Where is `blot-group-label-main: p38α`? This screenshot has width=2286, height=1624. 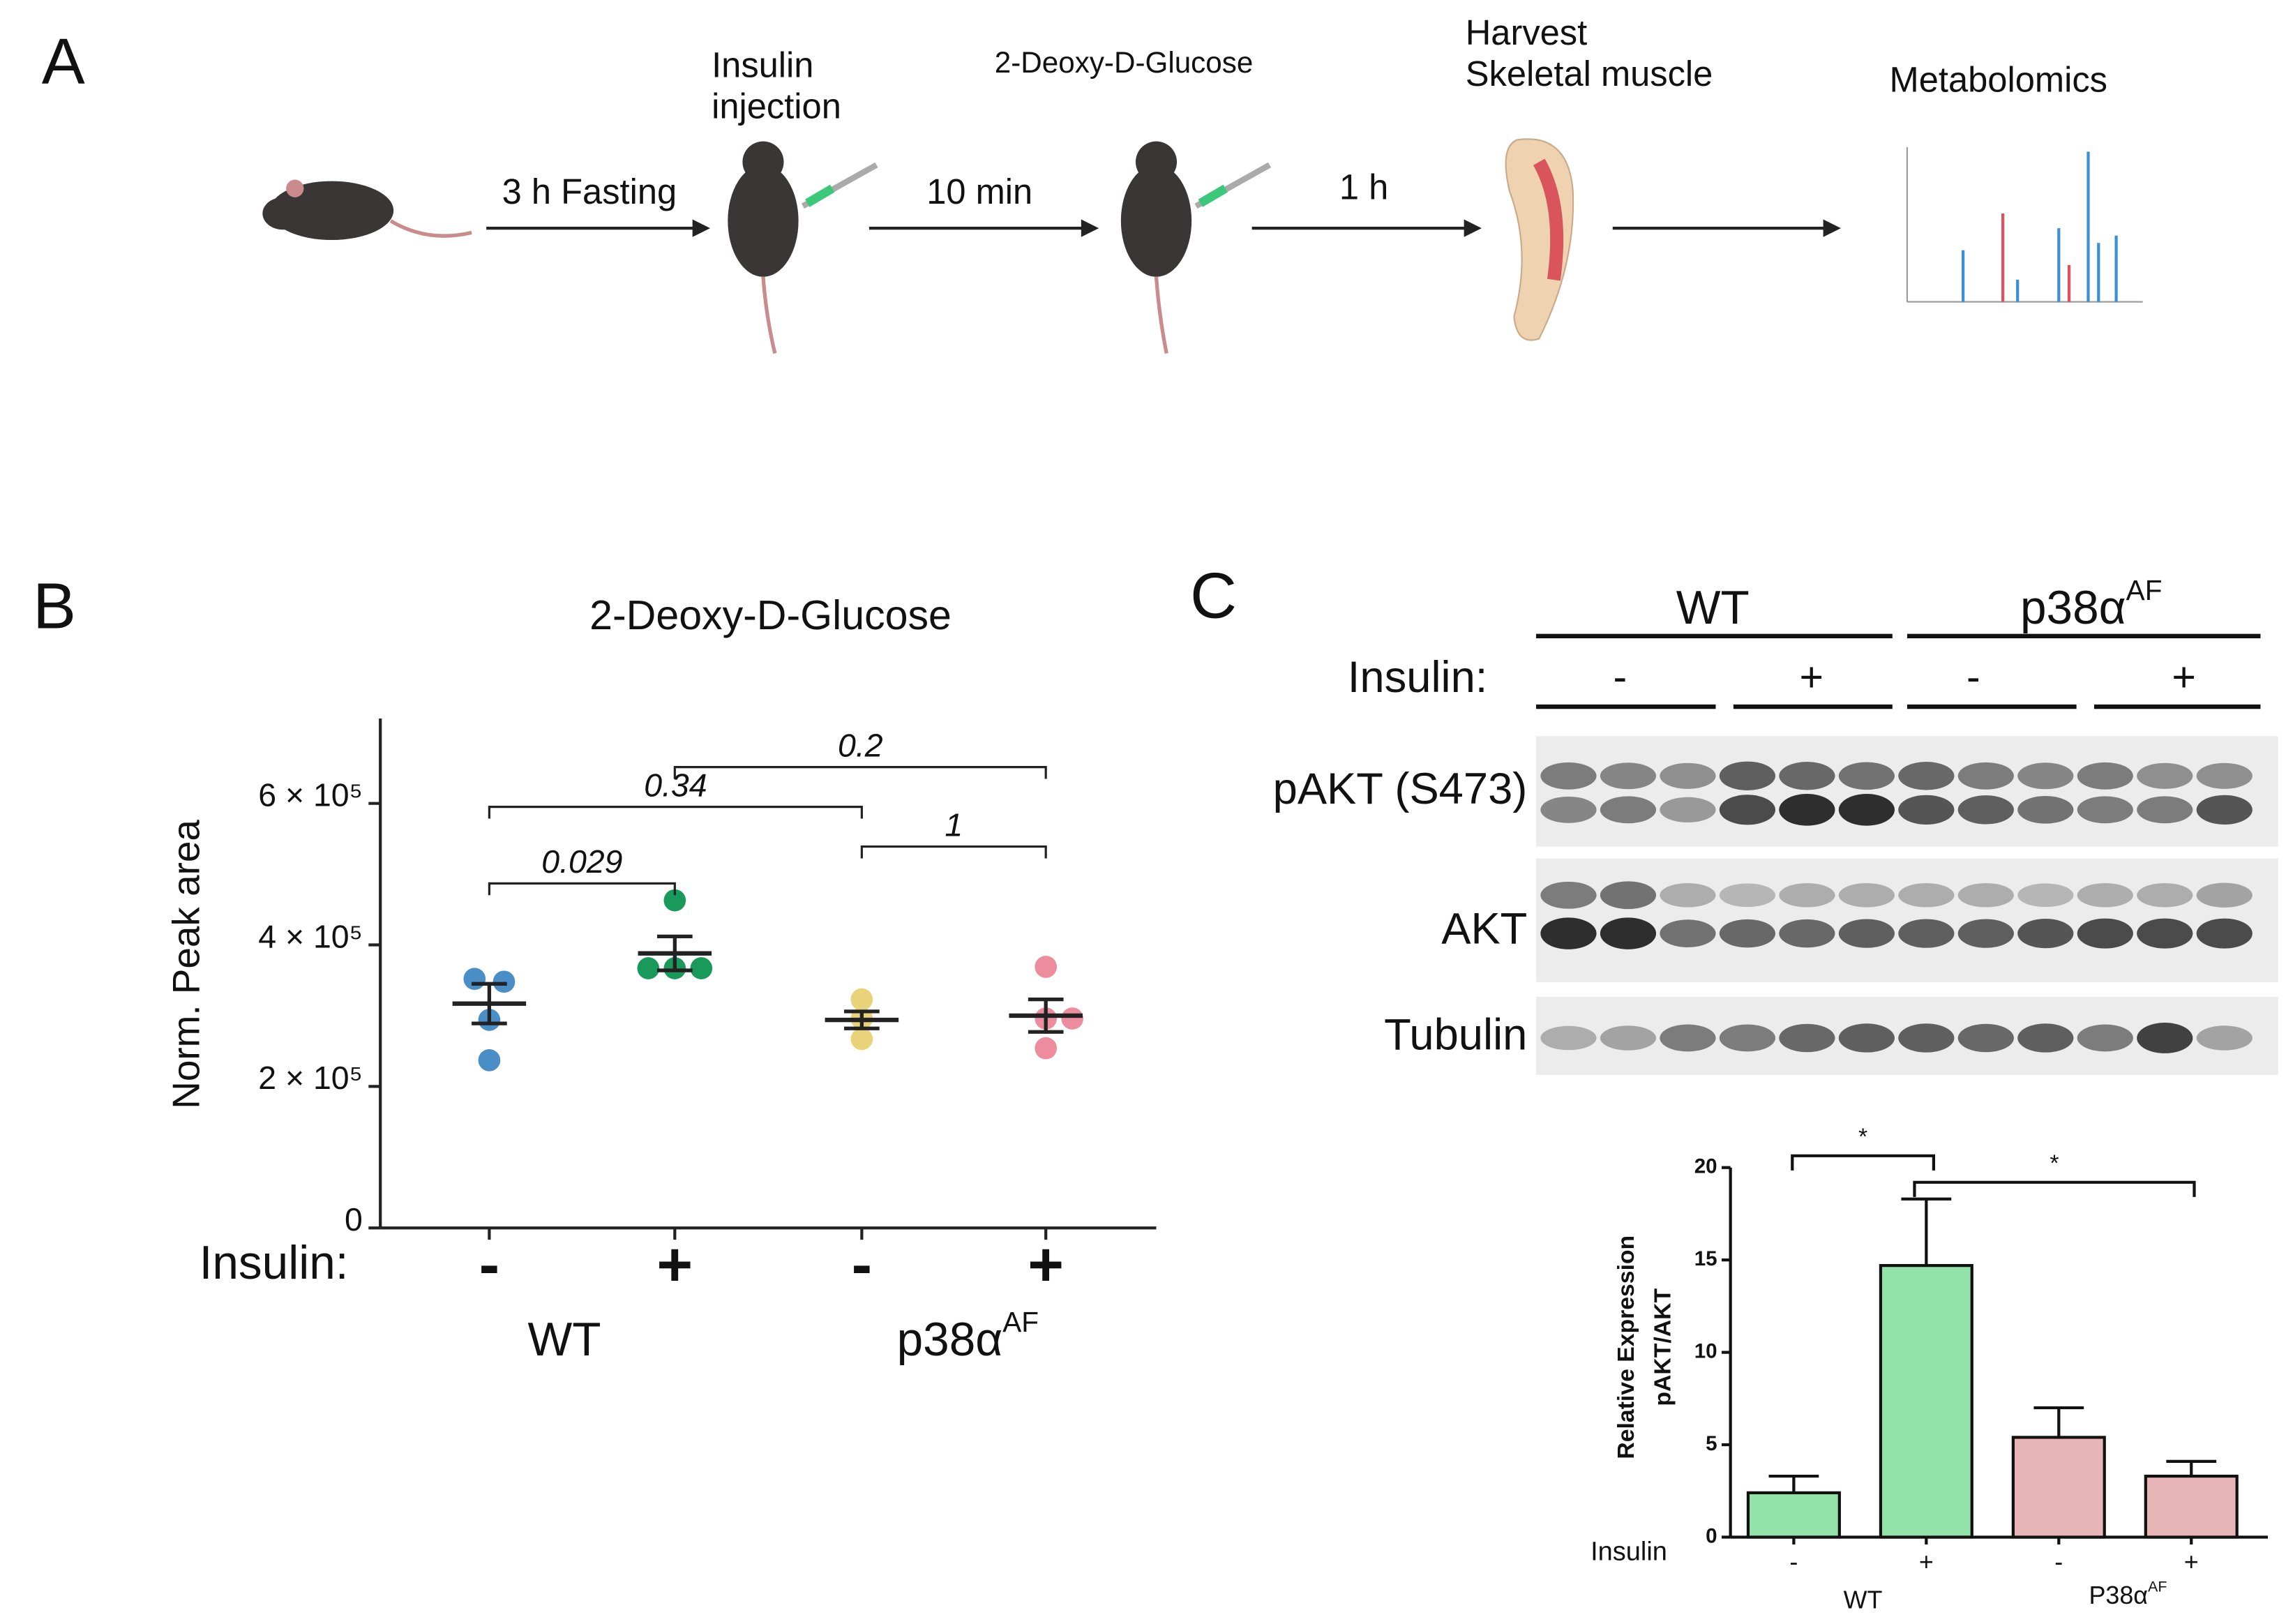
blot-group-label-main: p38α is located at coordinates (2073, 608).